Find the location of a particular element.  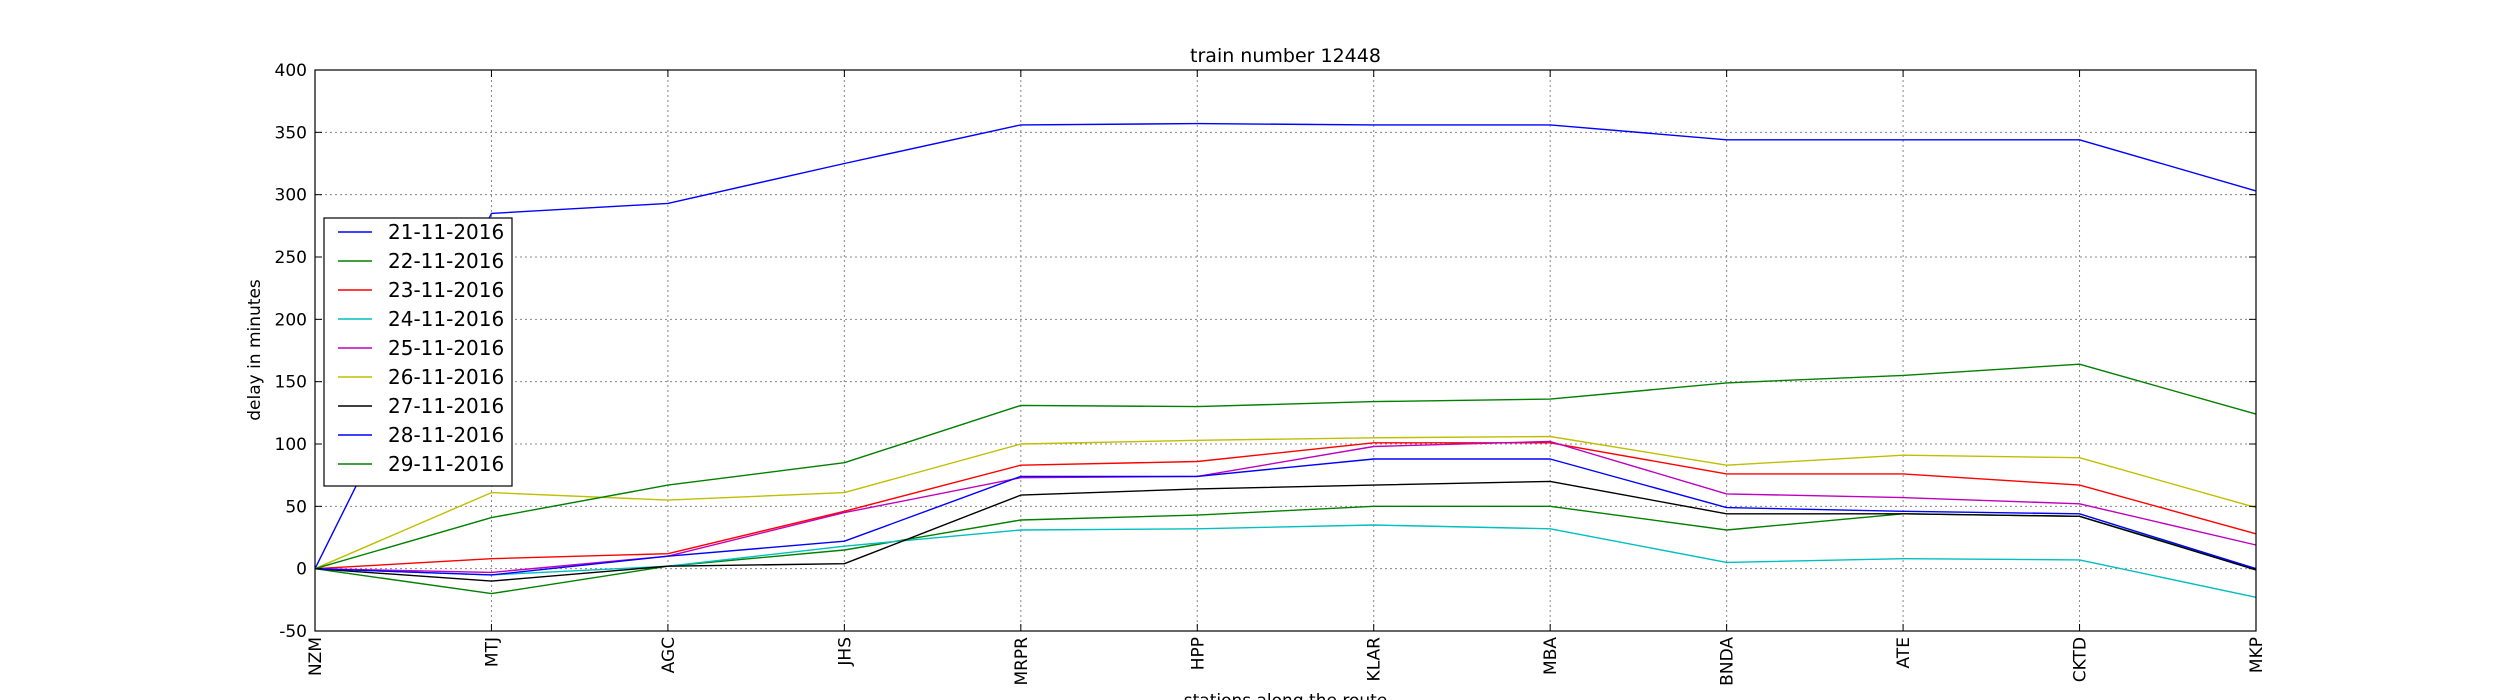

y-tick-label: -50 is located at coordinates (293, 632).